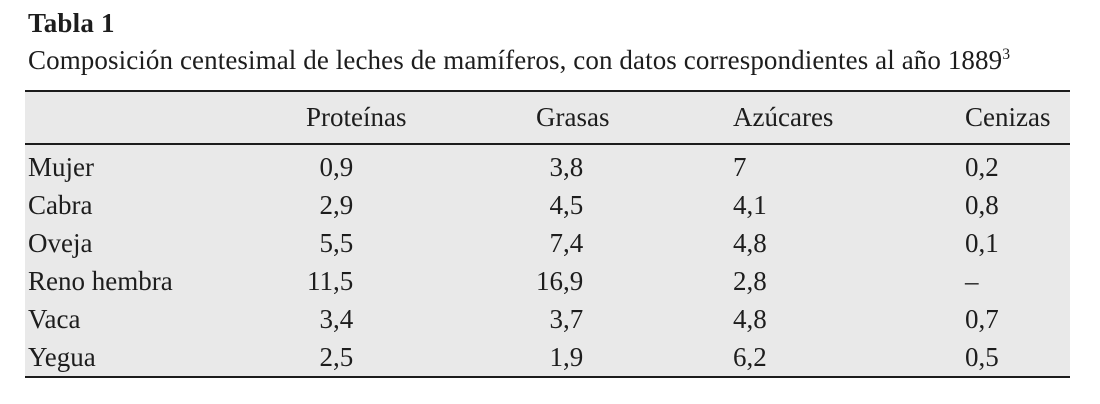  What do you see at coordinates (165, 118) in the screenshot?
I see `column-header-rowlabel` at bounding box center [165, 118].